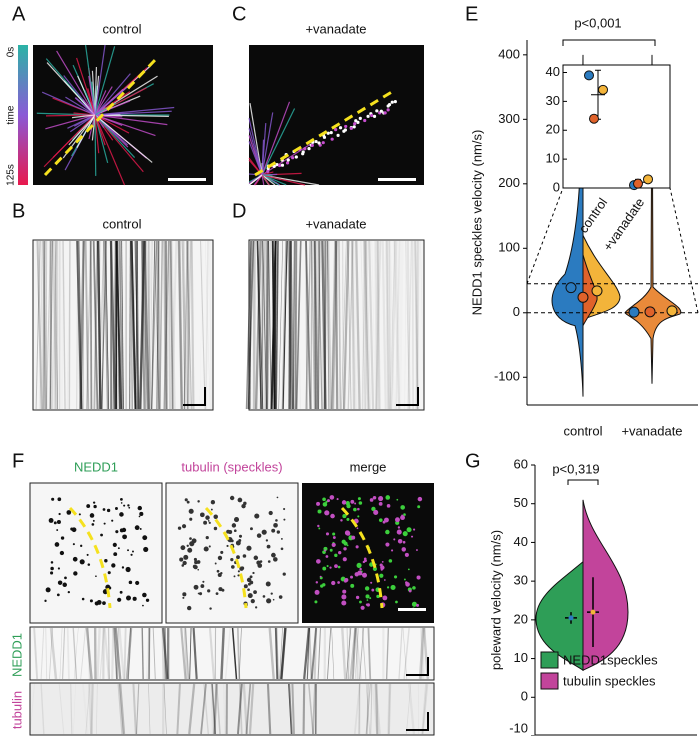 This screenshot has height=736, width=700. Describe the element at coordinates (18, 211) in the screenshot. I see `panel-label: B` at that location.